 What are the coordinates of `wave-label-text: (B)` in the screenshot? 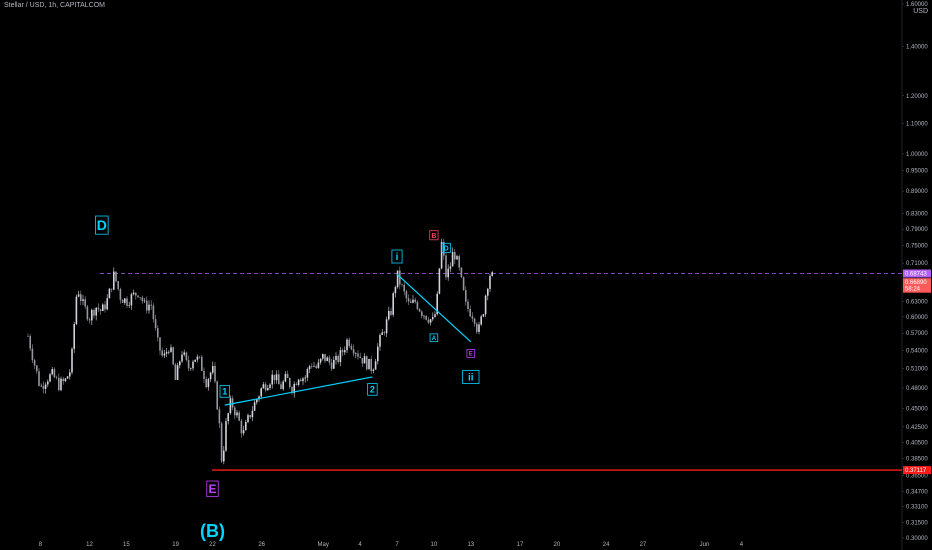 It's located at (212, 531).